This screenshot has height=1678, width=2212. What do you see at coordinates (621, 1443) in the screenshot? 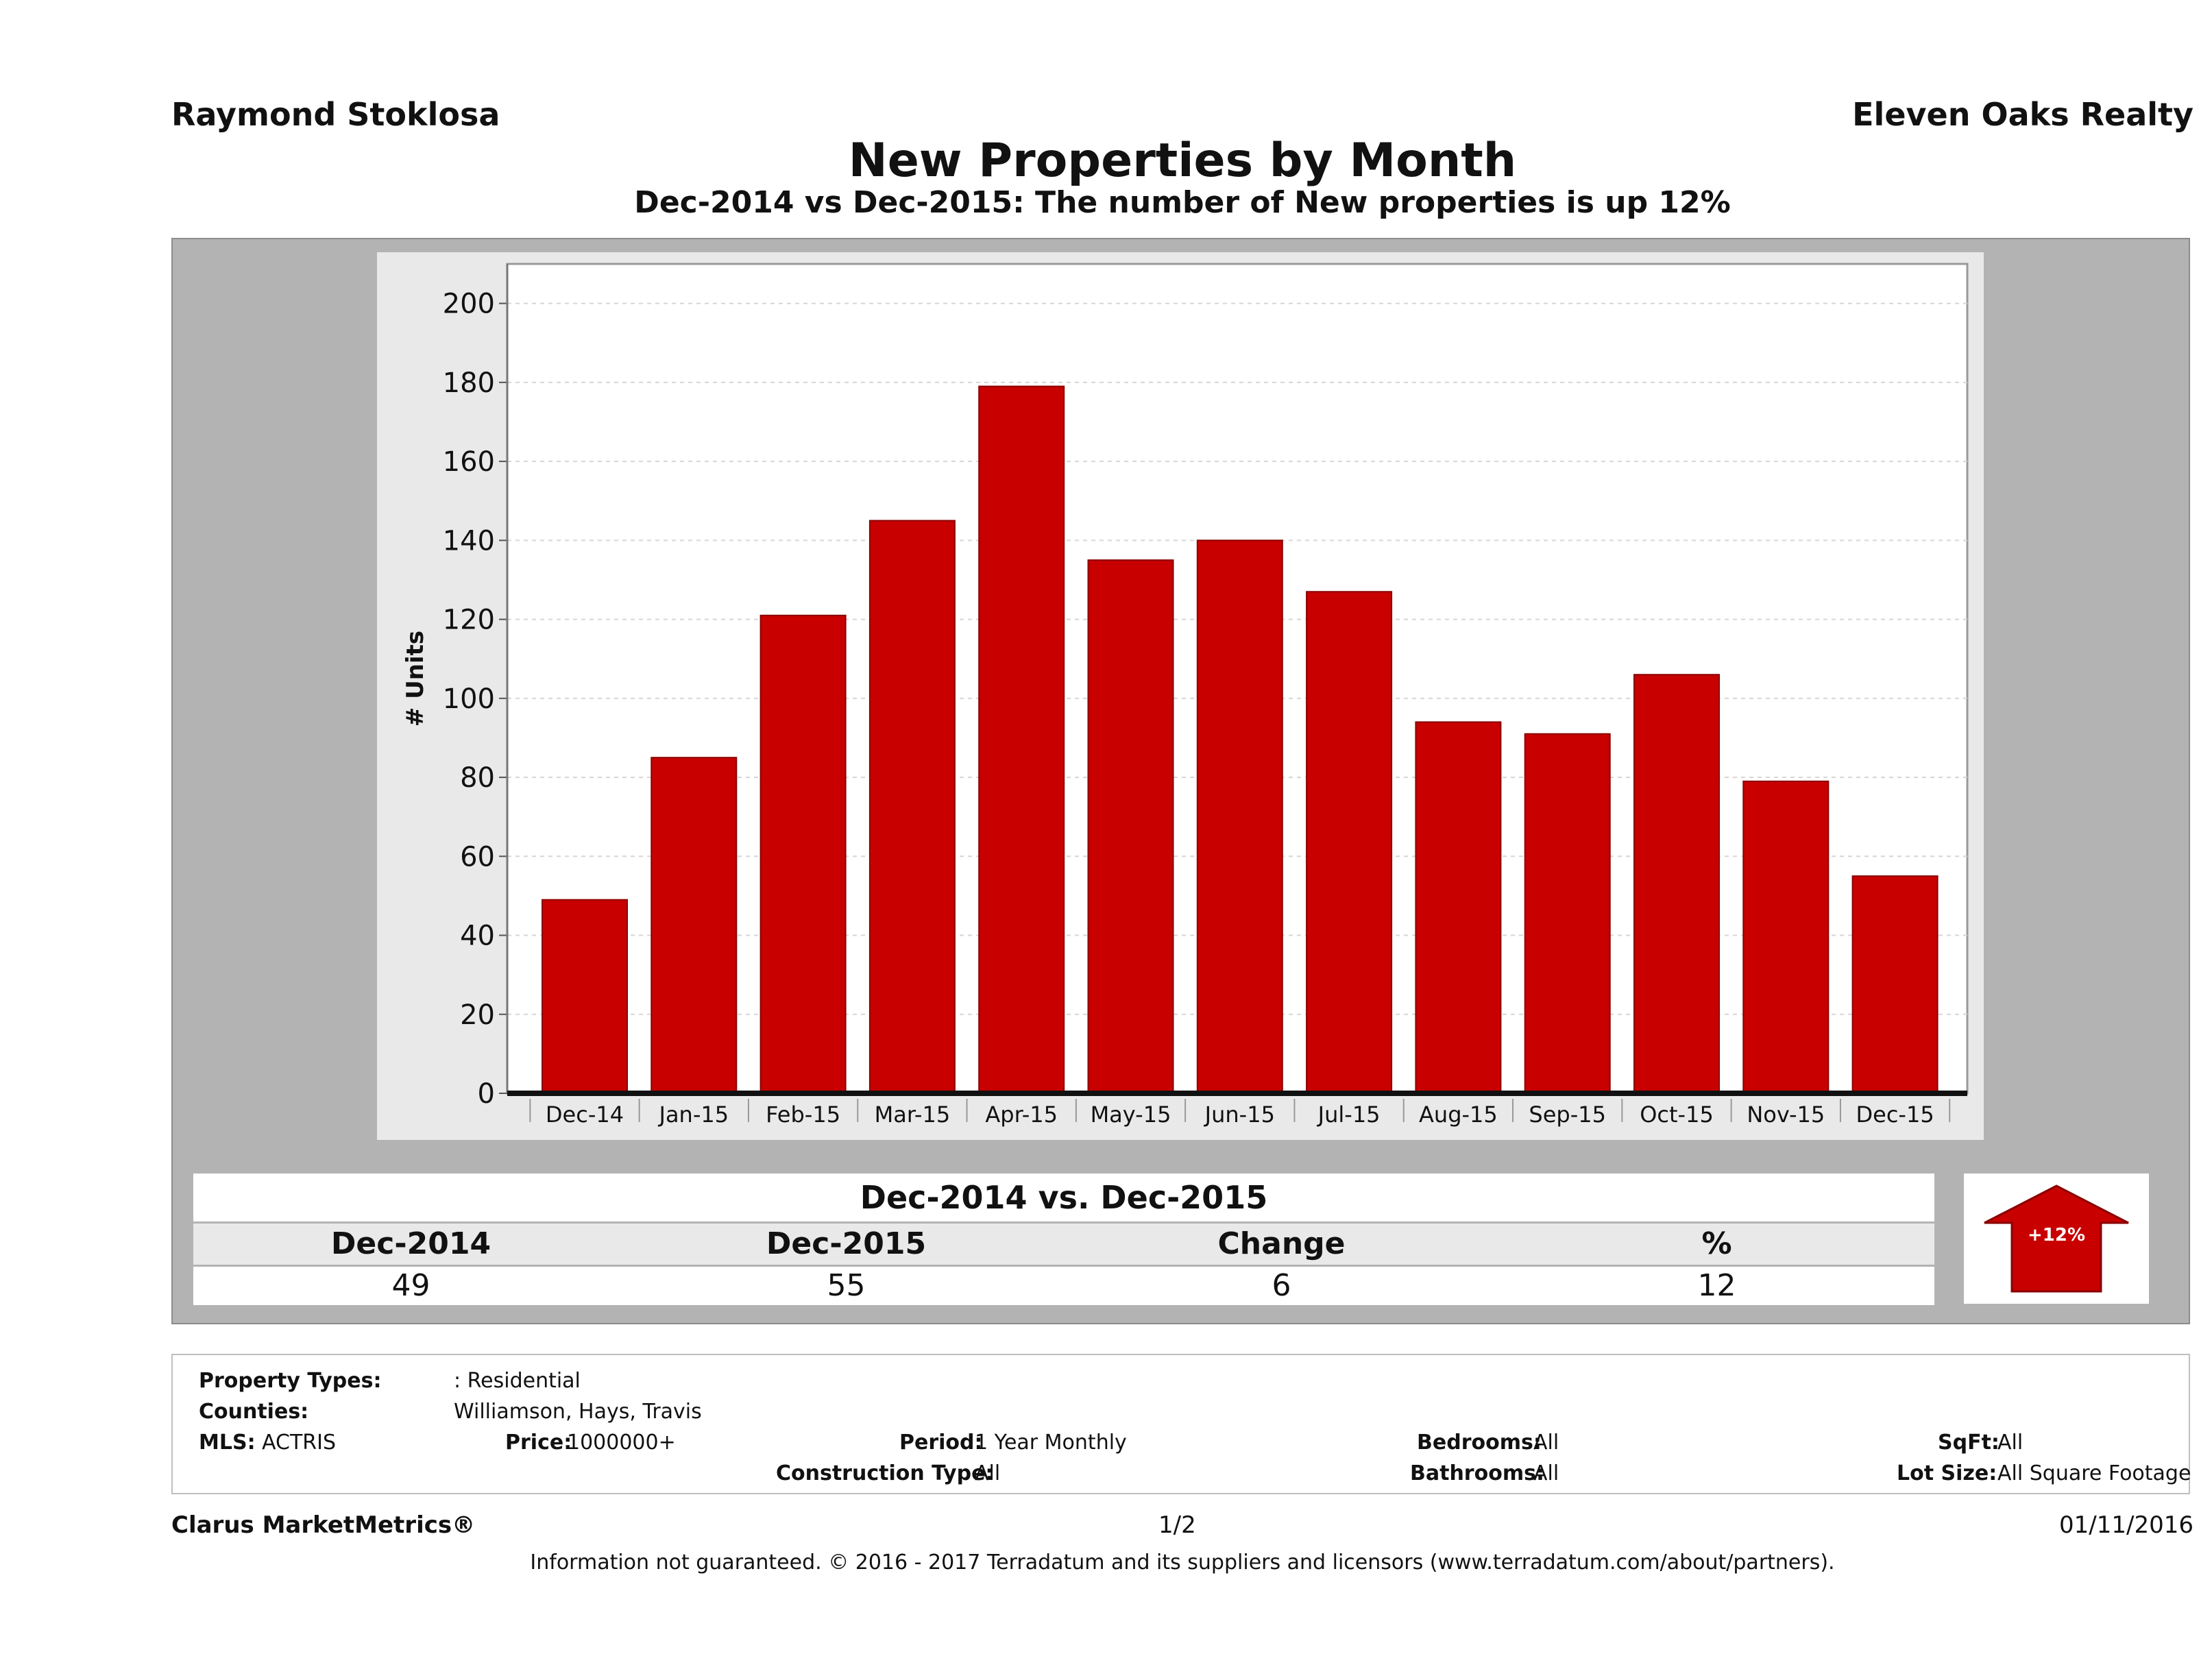
I see `price-value: 1000000+` at bounding box center [621, 1443].